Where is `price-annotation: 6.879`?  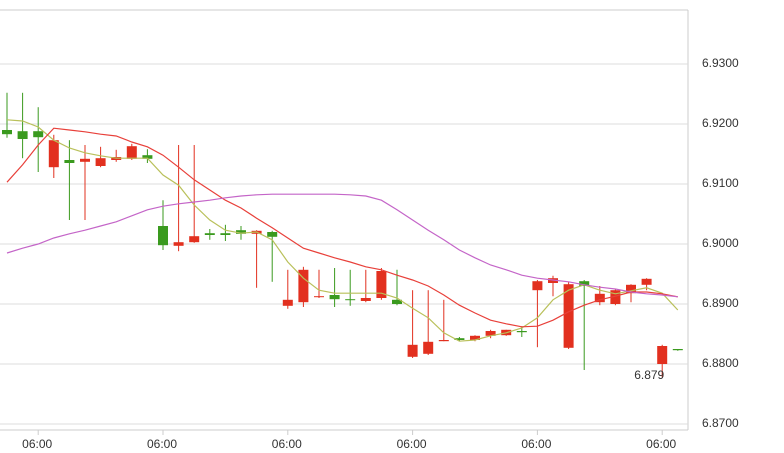
price-annotation: 6.879 is located at coordinates (649, 375).